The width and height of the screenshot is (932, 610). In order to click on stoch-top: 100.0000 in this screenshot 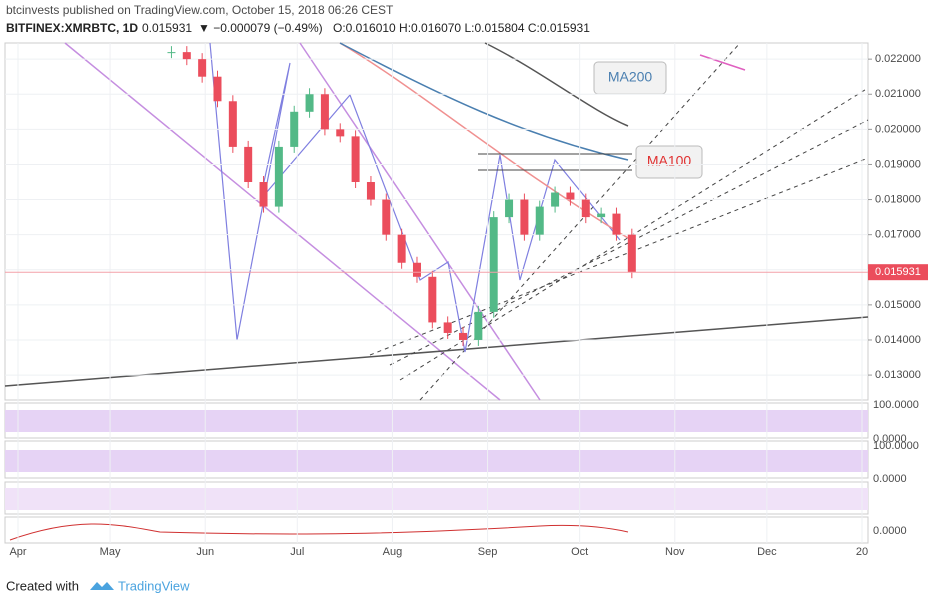, I will do `click(896, 446)`.